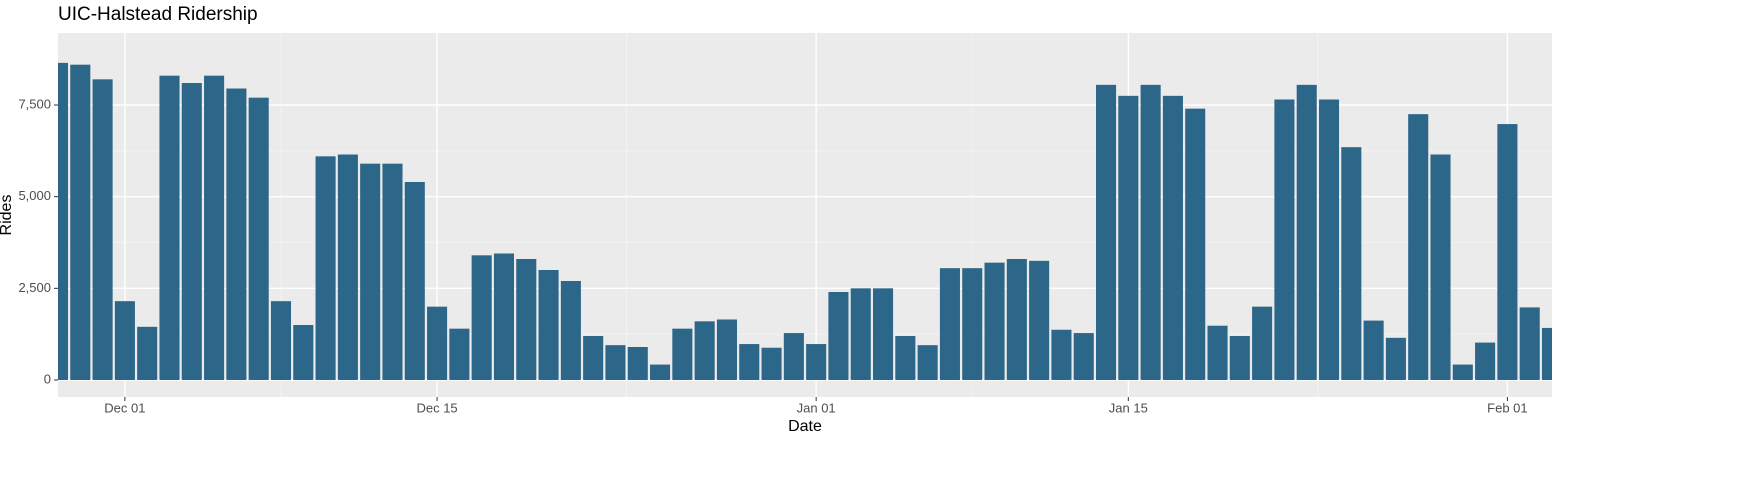 Image resolution: width=1762 pixels, height=502 pixels. I want to click on chart-title: UIC-Halstead Ridership, so click(158, 14).